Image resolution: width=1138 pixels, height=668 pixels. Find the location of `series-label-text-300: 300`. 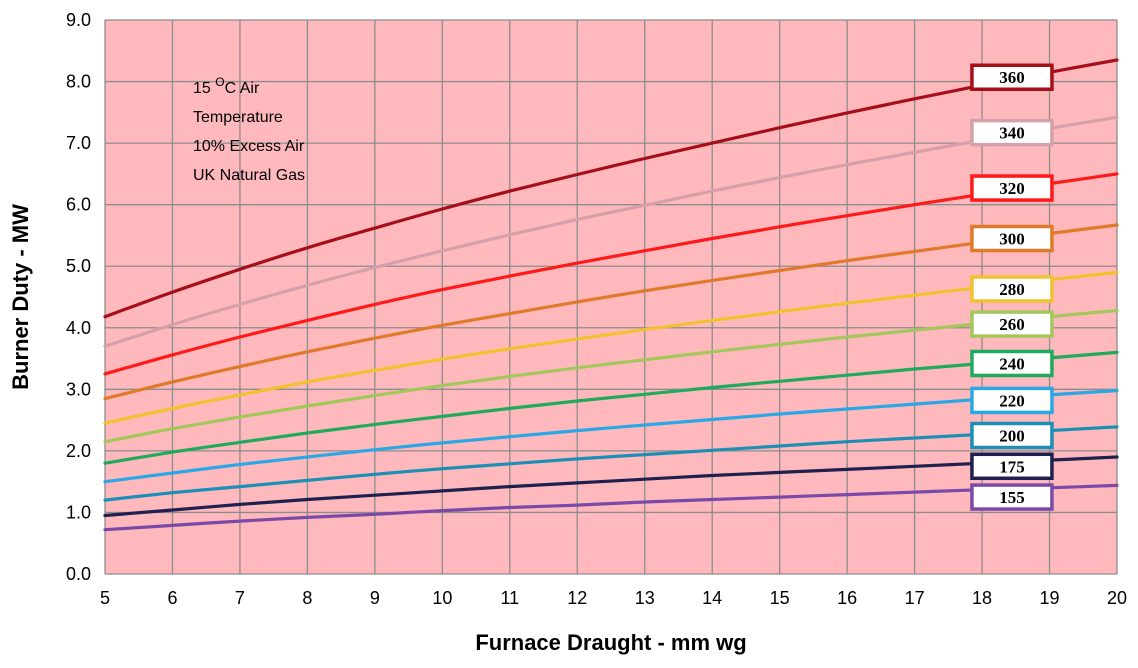

series-label-text-300: 300 is located at coordinates (1012, 239).